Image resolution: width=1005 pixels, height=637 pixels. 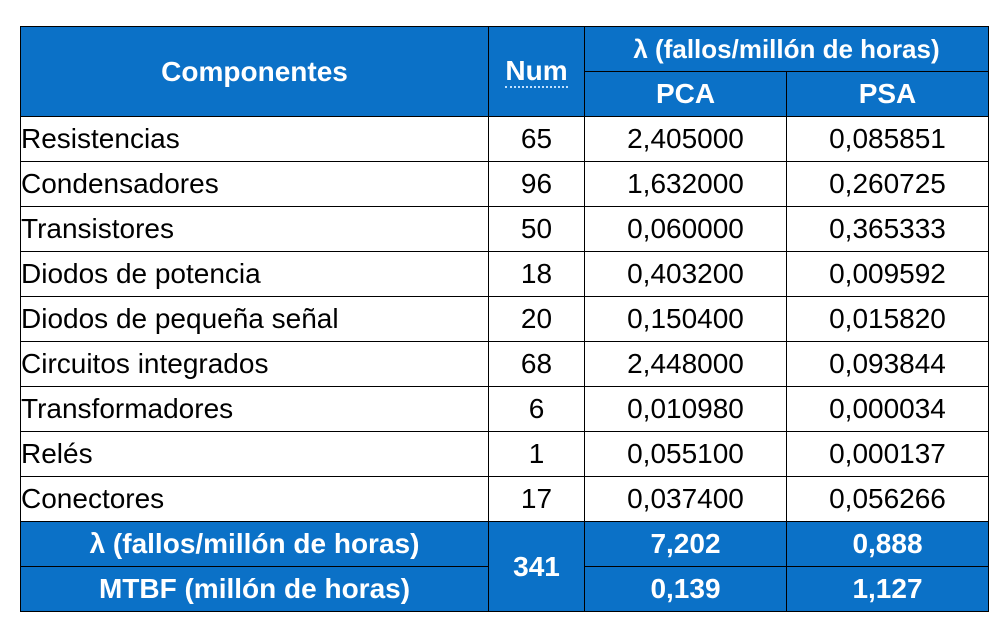 I want to click on header-componentes-label: Componentes, so click(x=254, y=71).